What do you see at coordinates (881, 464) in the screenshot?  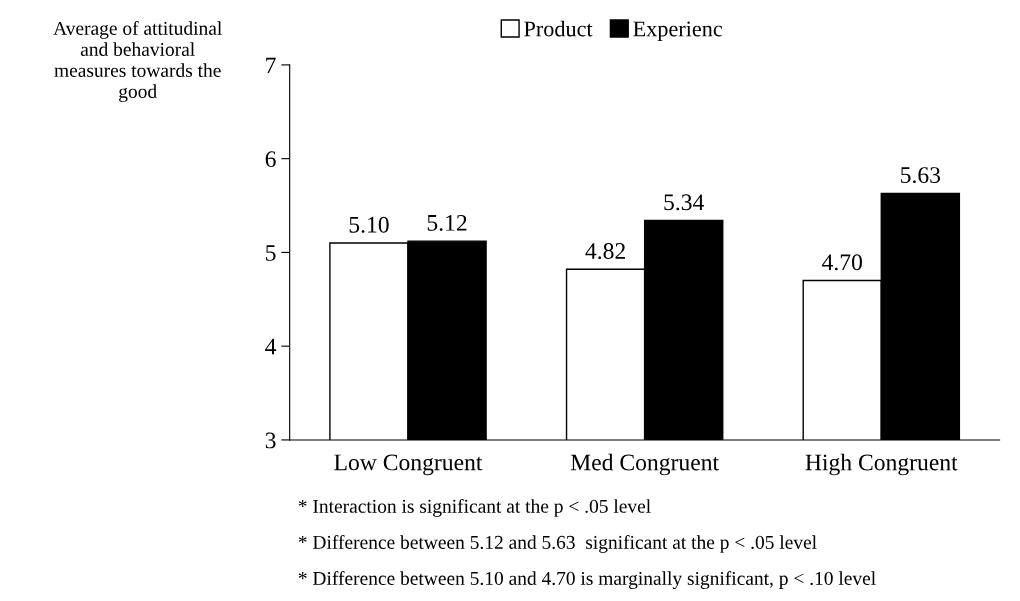 I see `x-tick-label: High Congruent` at bounding box center [881, 464].